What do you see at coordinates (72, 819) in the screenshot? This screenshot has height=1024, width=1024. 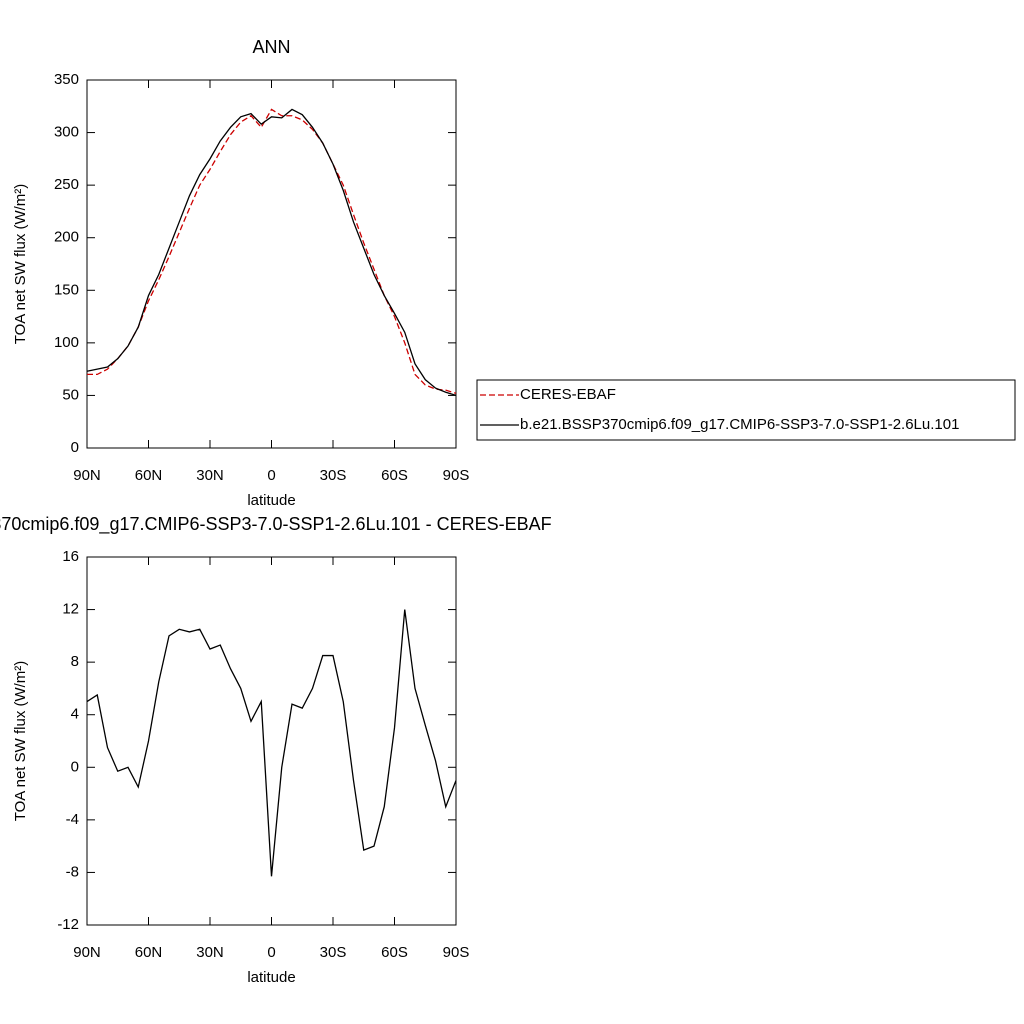 I see `y-tick-label: -4` at bounding box center [72, 819].